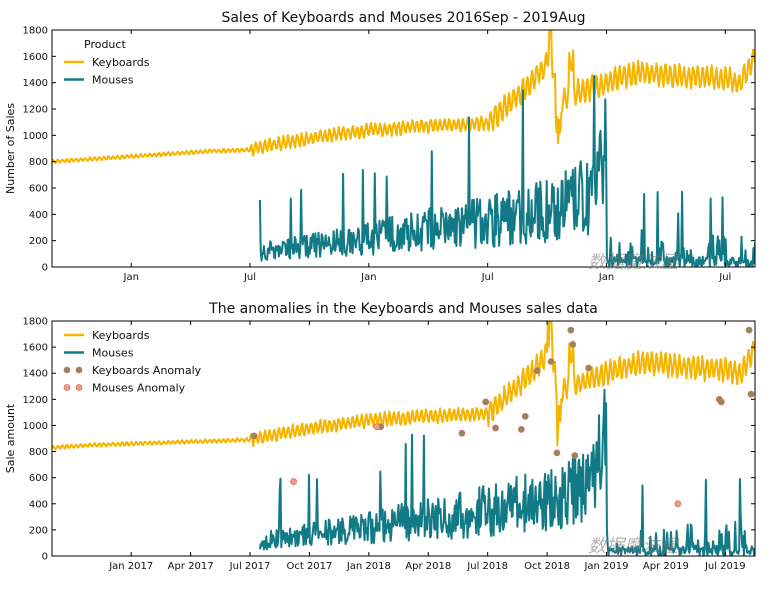  What do you see at coordinates (368, 566) in the screenshot?
I see `x-tick-label: Jan 2018` at bounding box center [368, 566].